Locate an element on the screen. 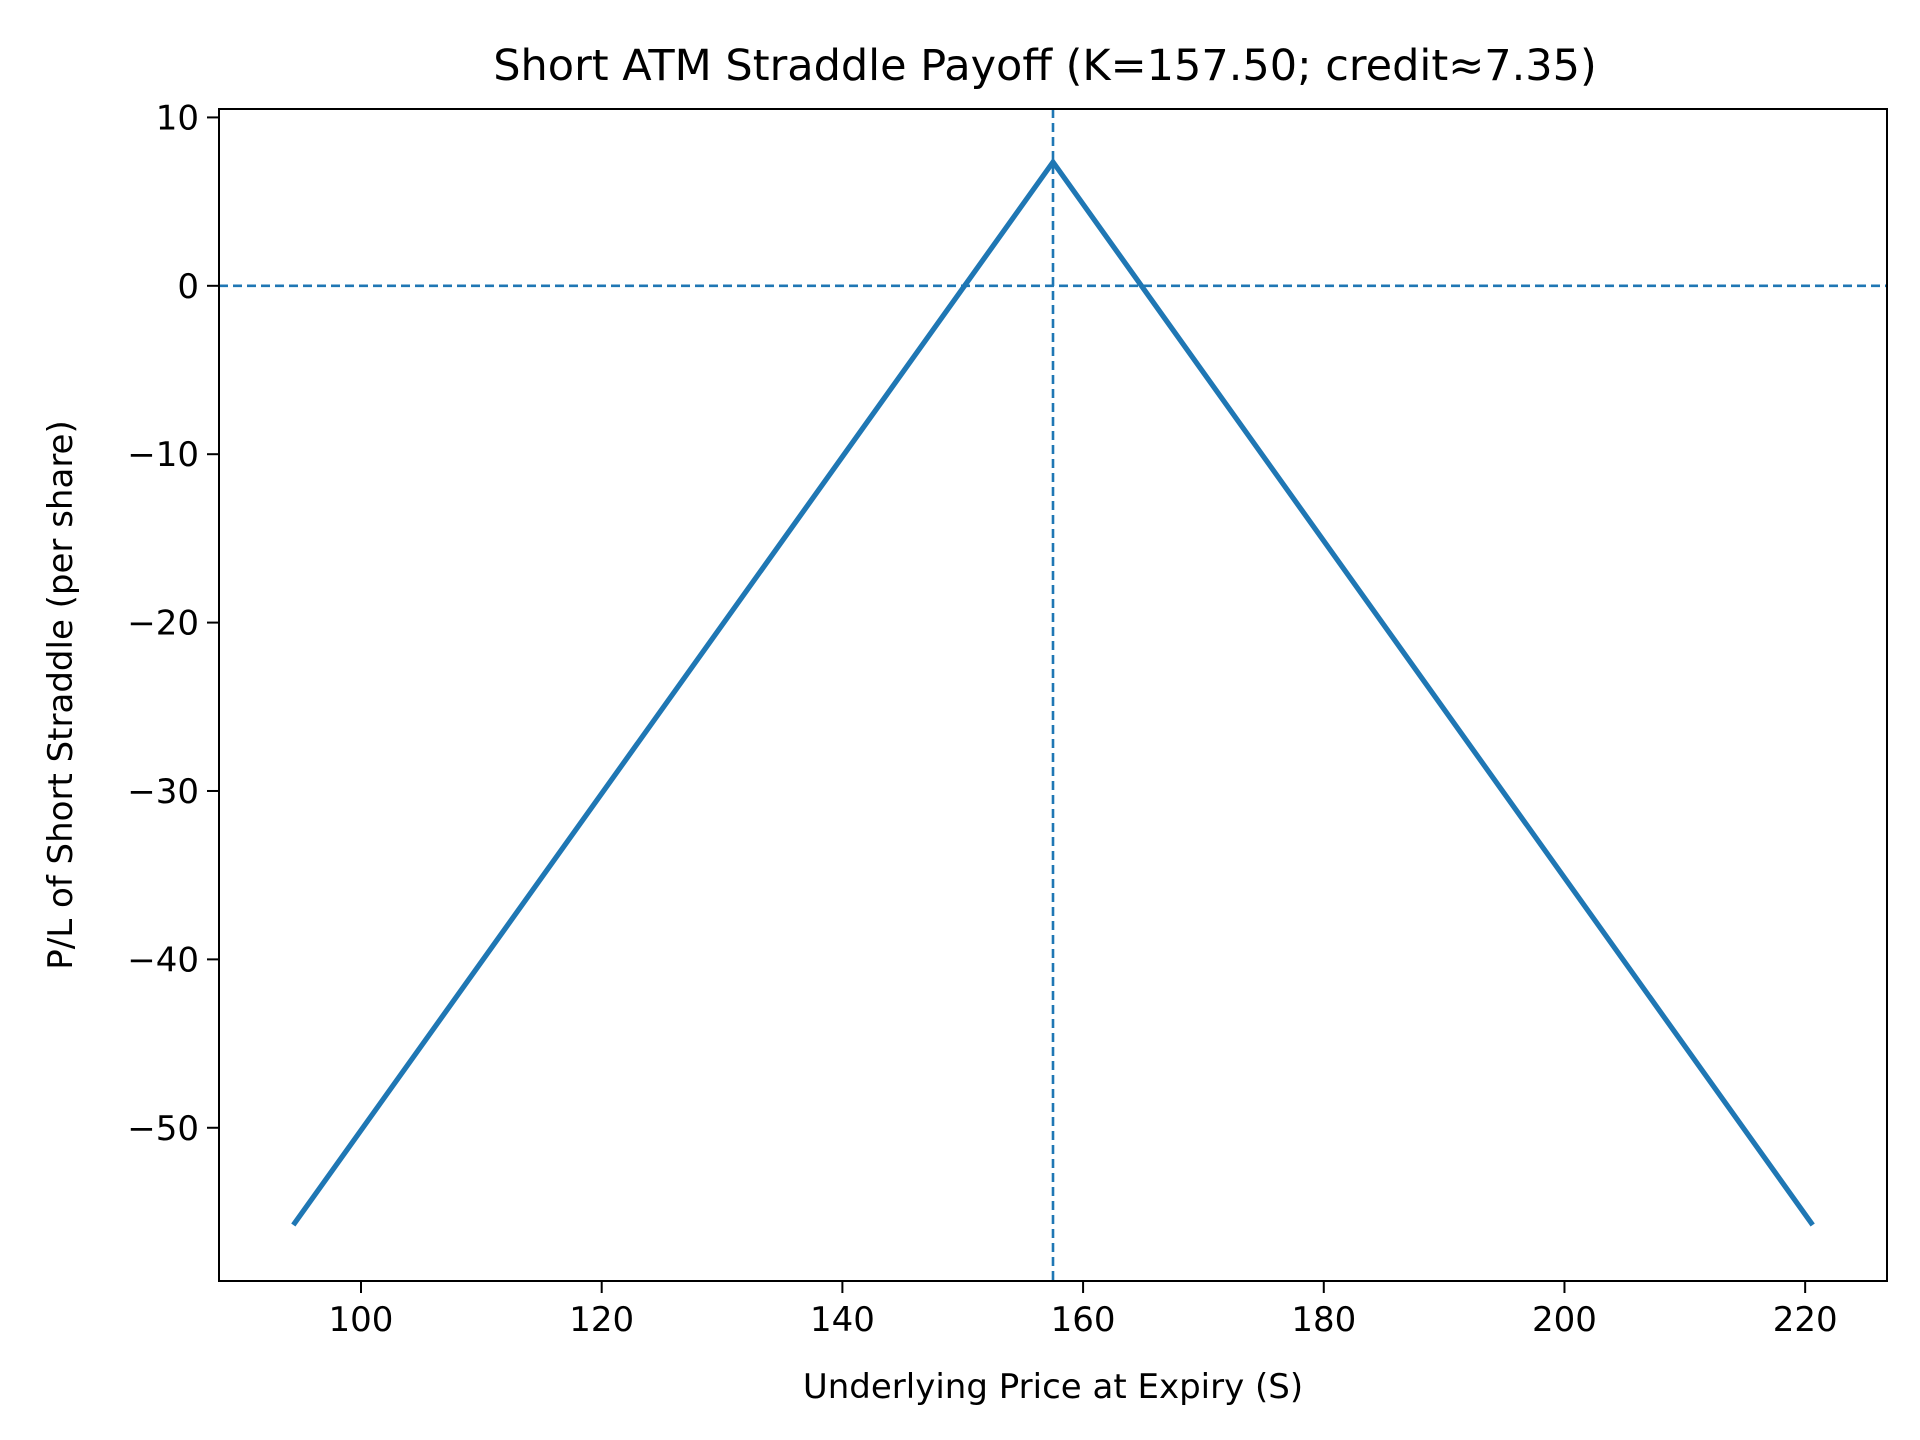 Image resolution: width=1920 pixels, height=1440 pixels. y-tick-label: −10 is located at coordinates (163, 455).